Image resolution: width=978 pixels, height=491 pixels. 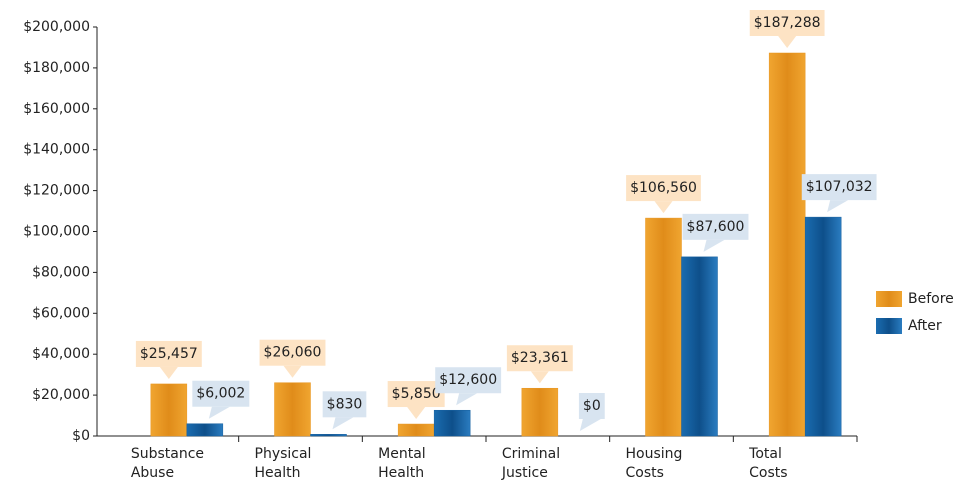 I want to click on legend-label: Before, so click(x=931, y=299).